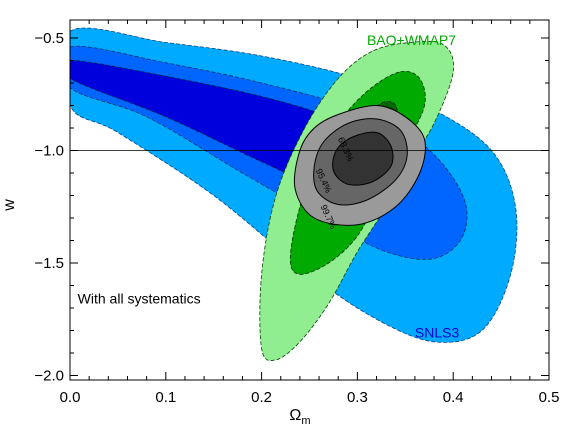  What do you see at coordinates (437, 332) in the screenshot?
I see `annotation-1: SNLS3` at bounding box center [437, 332].